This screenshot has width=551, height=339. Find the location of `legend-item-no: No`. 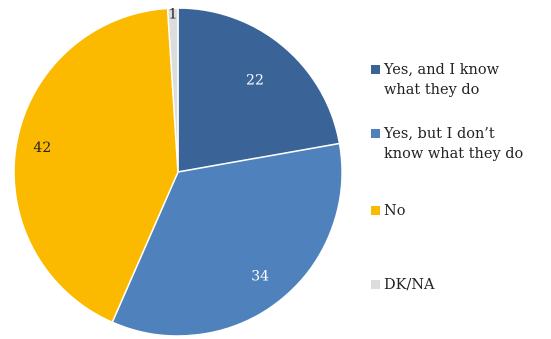

legend-item-no: No is located at coordinates (388, 211).